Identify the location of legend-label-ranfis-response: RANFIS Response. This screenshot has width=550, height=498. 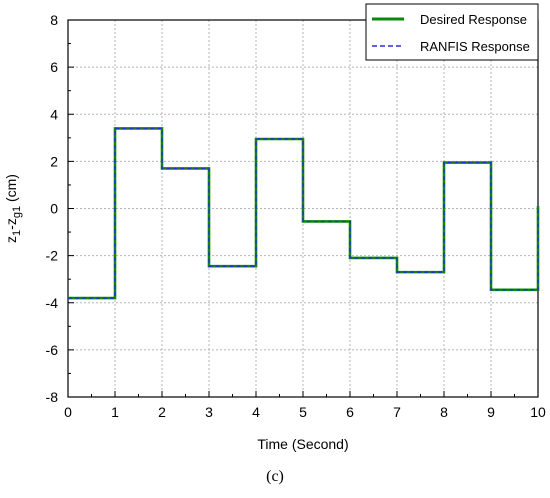
(475, 46).